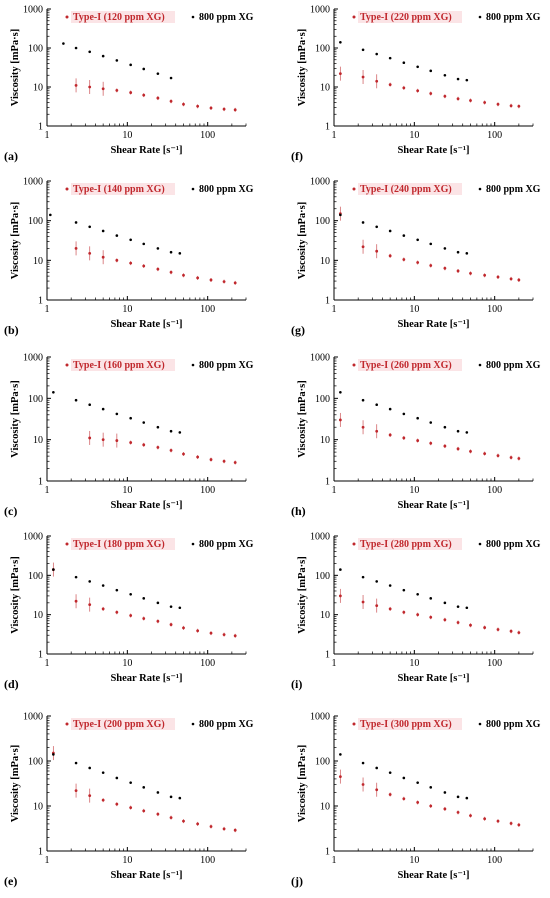 The image size is (550, 898). What do you see at coordinates (207, 135) in the screenshot?
I see `x-tick-label: 100` at bounding box center [207, 135].